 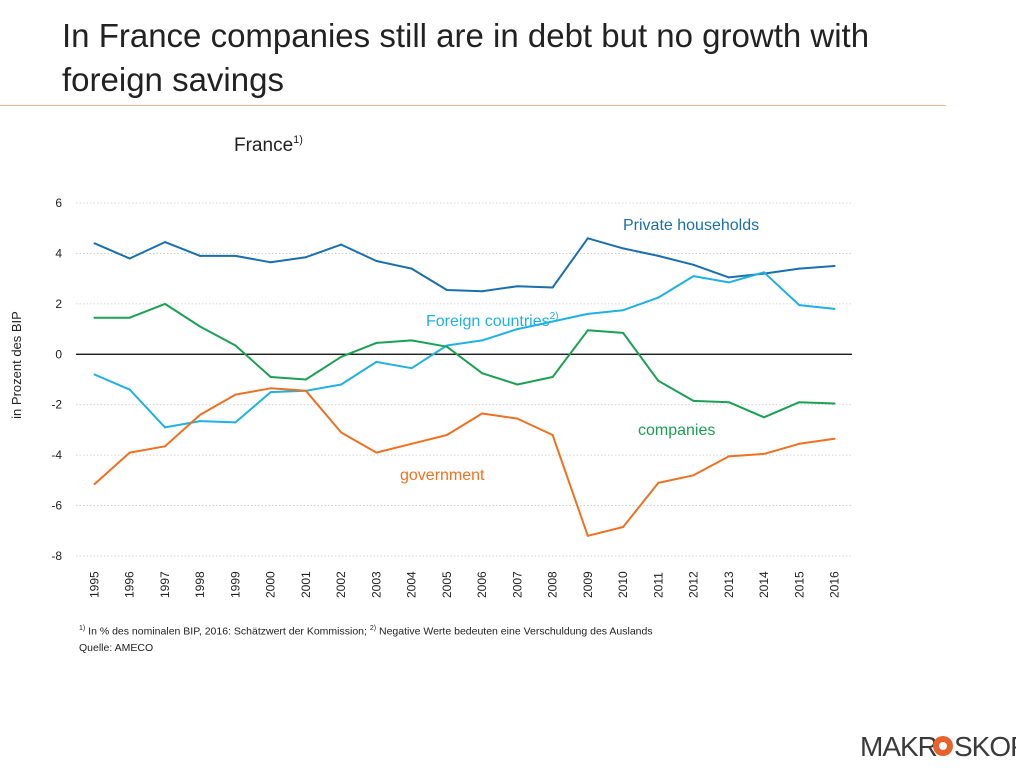 What do you see at coordinates (694, 584) in the screenshot?
I see `x-tick-label: 2012` at bounding box center [694, 584].